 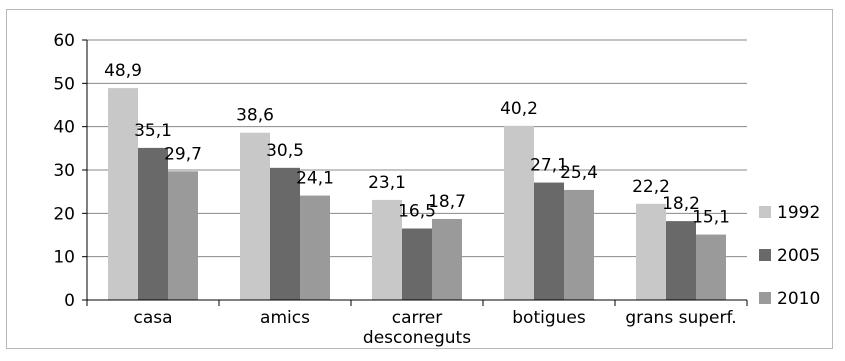 I want to click on data-label-2005: 18,2, so click(x=681, y=204).